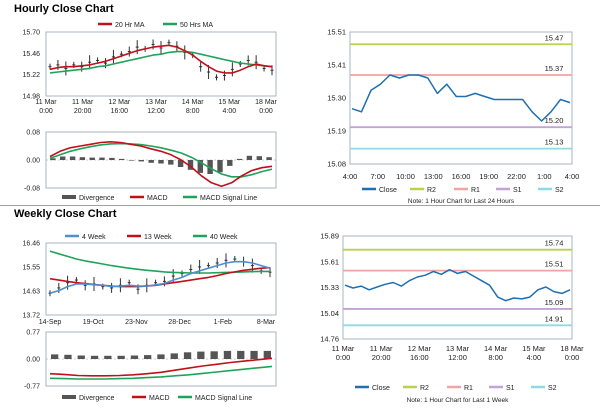 This screenshot has width=600, height=413. I want to click on weekly-levels-s1-value: 15.09, so click(554, 302).